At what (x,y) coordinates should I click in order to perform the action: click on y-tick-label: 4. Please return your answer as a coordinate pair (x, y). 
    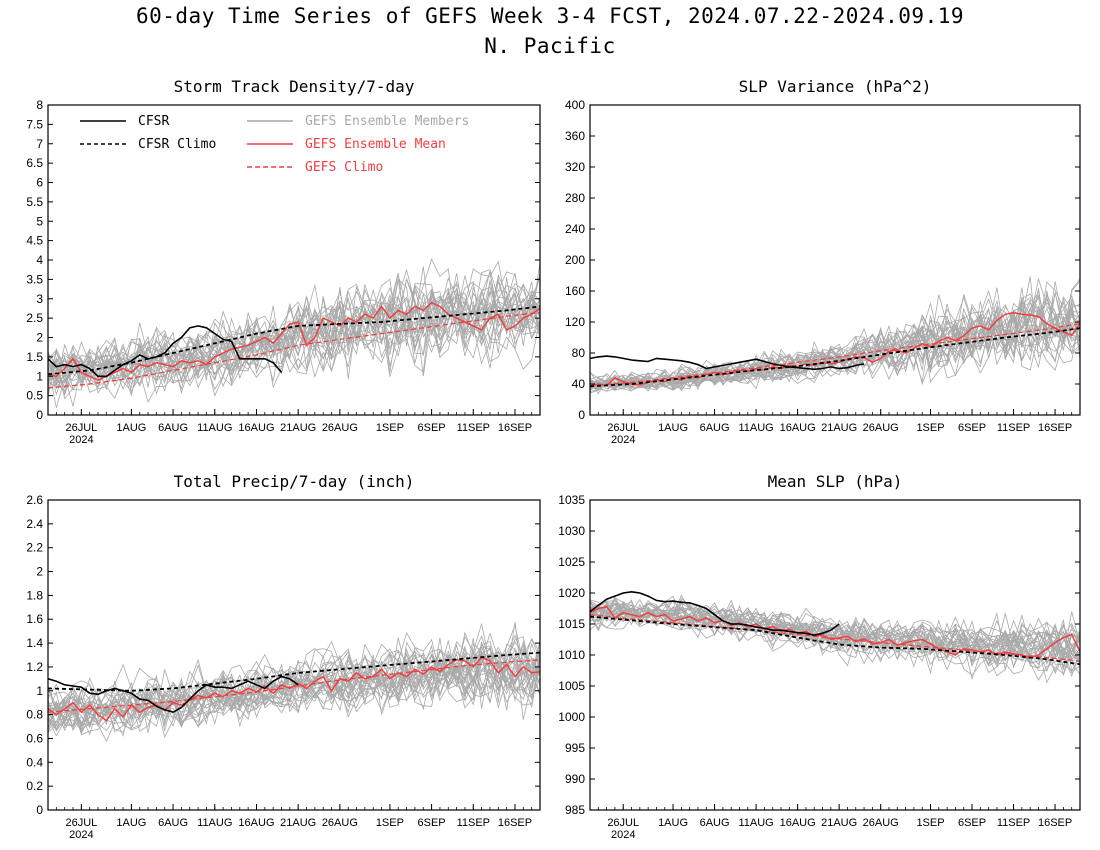
    Looking at the image, I should click on (39, 260).